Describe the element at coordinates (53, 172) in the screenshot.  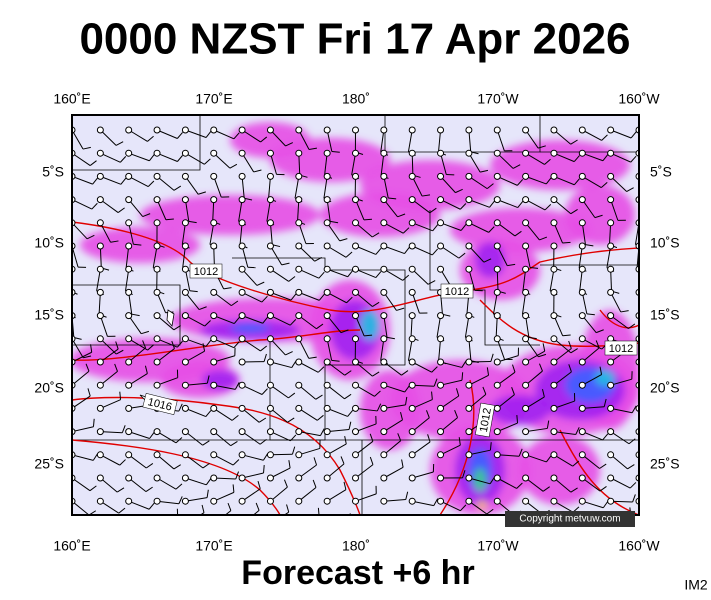
I see `lat-label: 5˚S` at that location.